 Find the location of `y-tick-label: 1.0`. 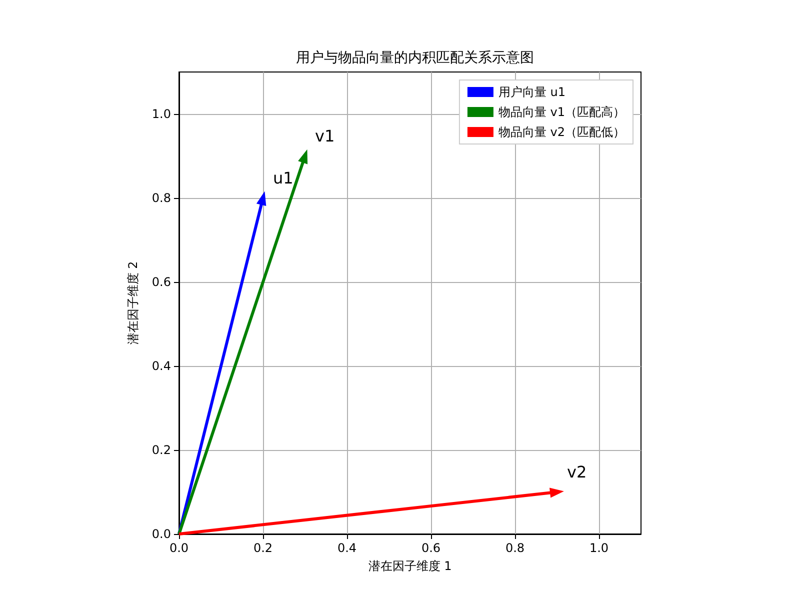

y-tick-label: 1.0 is located at coordinates (161, 114).